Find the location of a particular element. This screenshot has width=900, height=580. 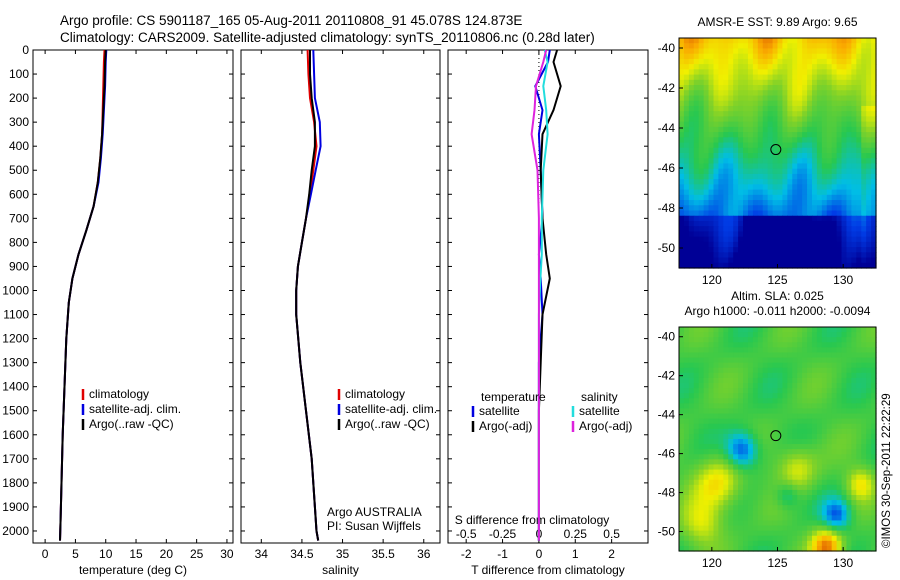

legend-label: satellite is located at coordinates (599, 411).